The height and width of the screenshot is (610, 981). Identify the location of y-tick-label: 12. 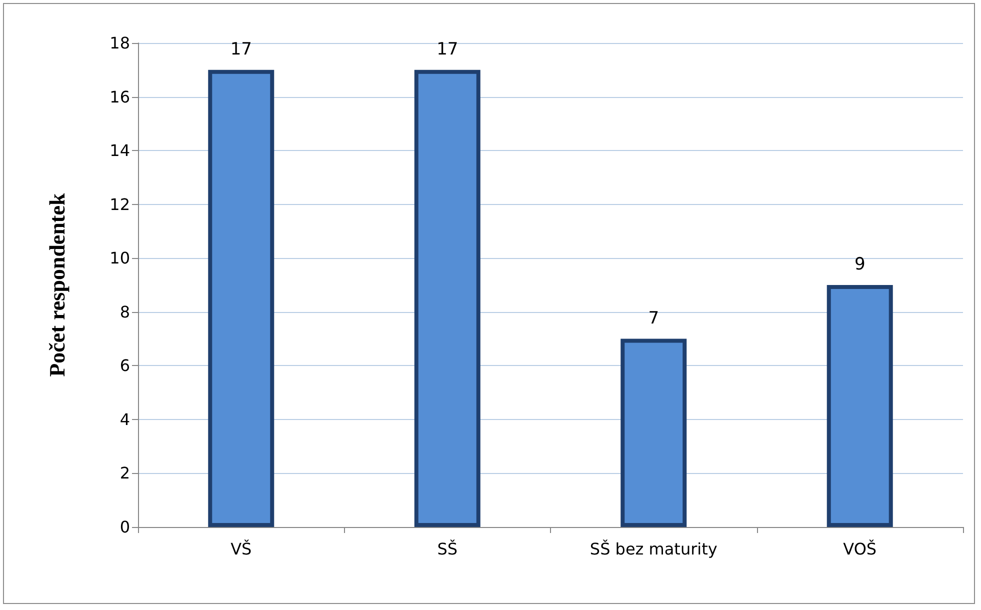
(120, 204).